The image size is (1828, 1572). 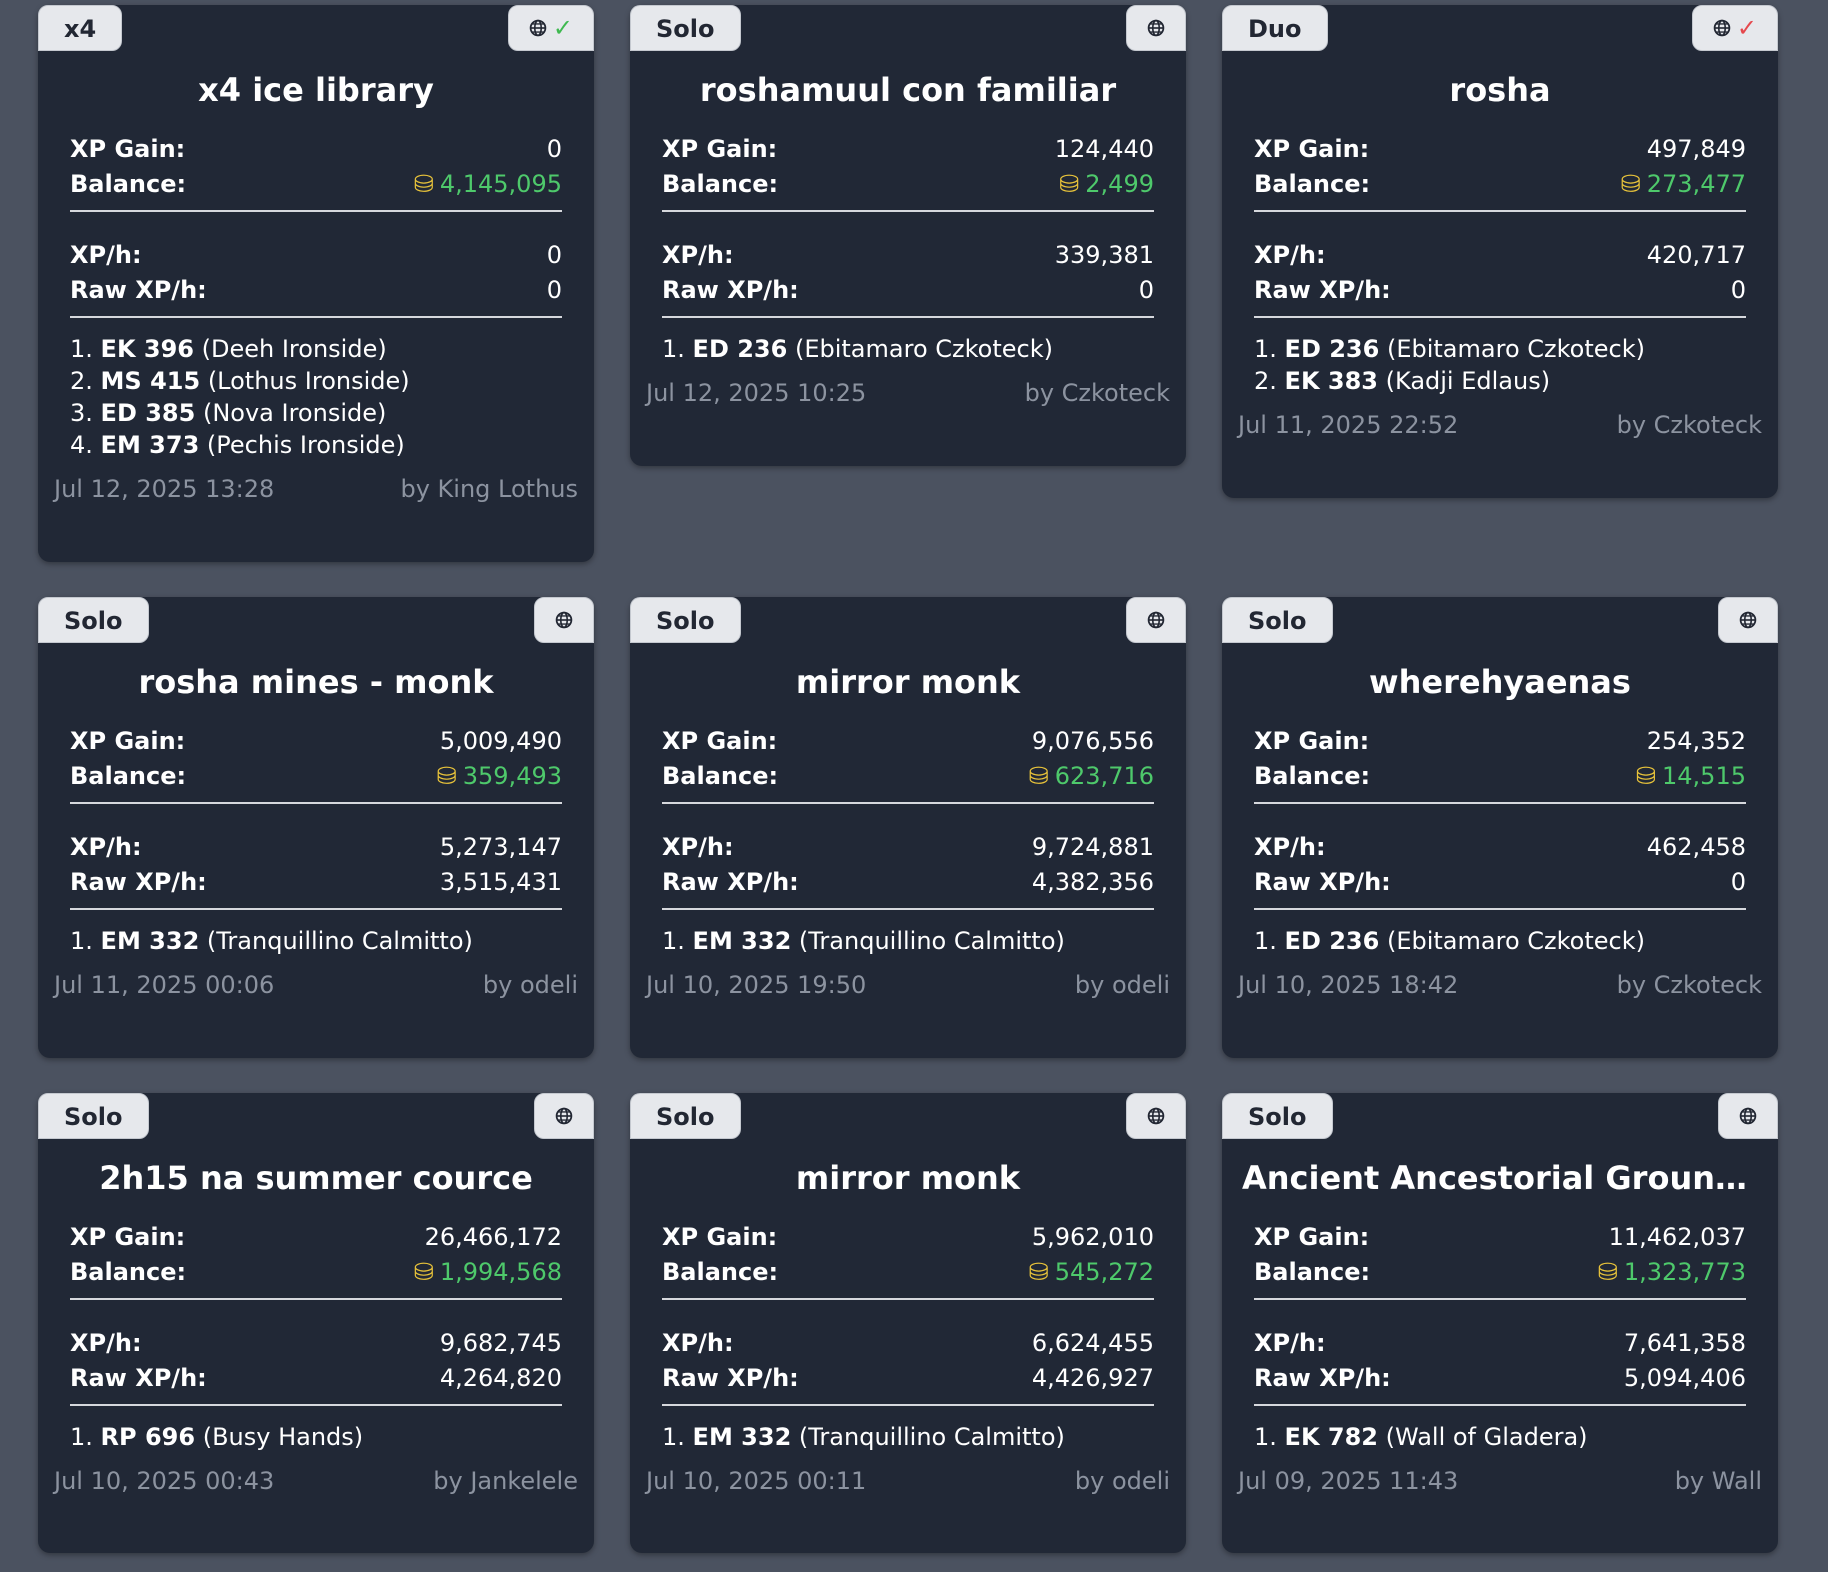 I want to click on xph-value: 0, so click(x=554, y=255).